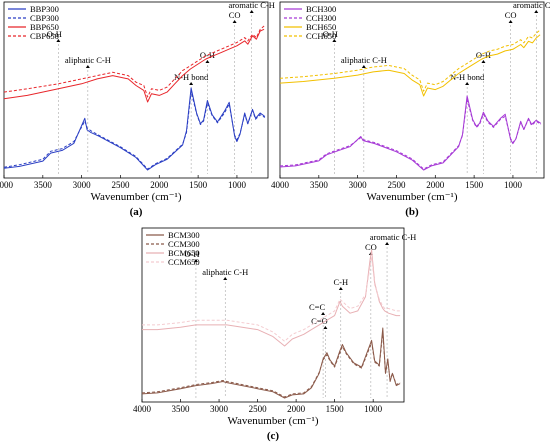 This screenshot has height=442, width=550. What do you see at coordinates (340, 282) in the screenshot?
I see `annotation-label: C-H` at bounding box center [340, 282].